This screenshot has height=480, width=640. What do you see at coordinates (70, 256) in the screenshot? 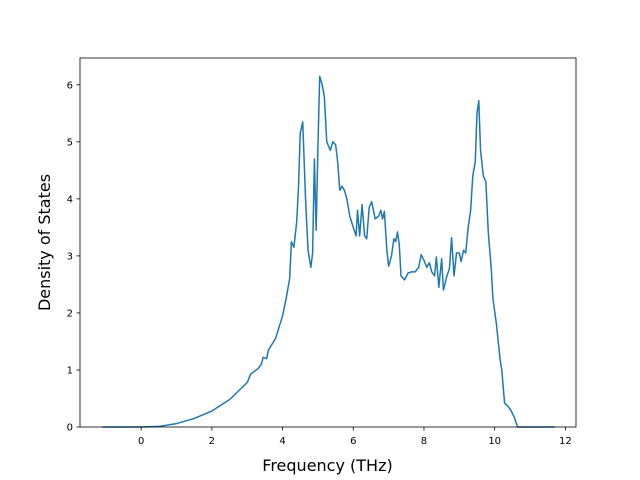
I see `y-tick-label: 3` at bounding box center [70, 256].